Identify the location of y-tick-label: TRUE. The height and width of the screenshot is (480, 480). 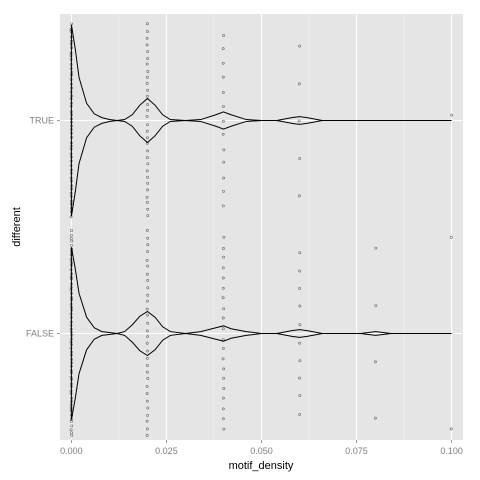
(42, 121).